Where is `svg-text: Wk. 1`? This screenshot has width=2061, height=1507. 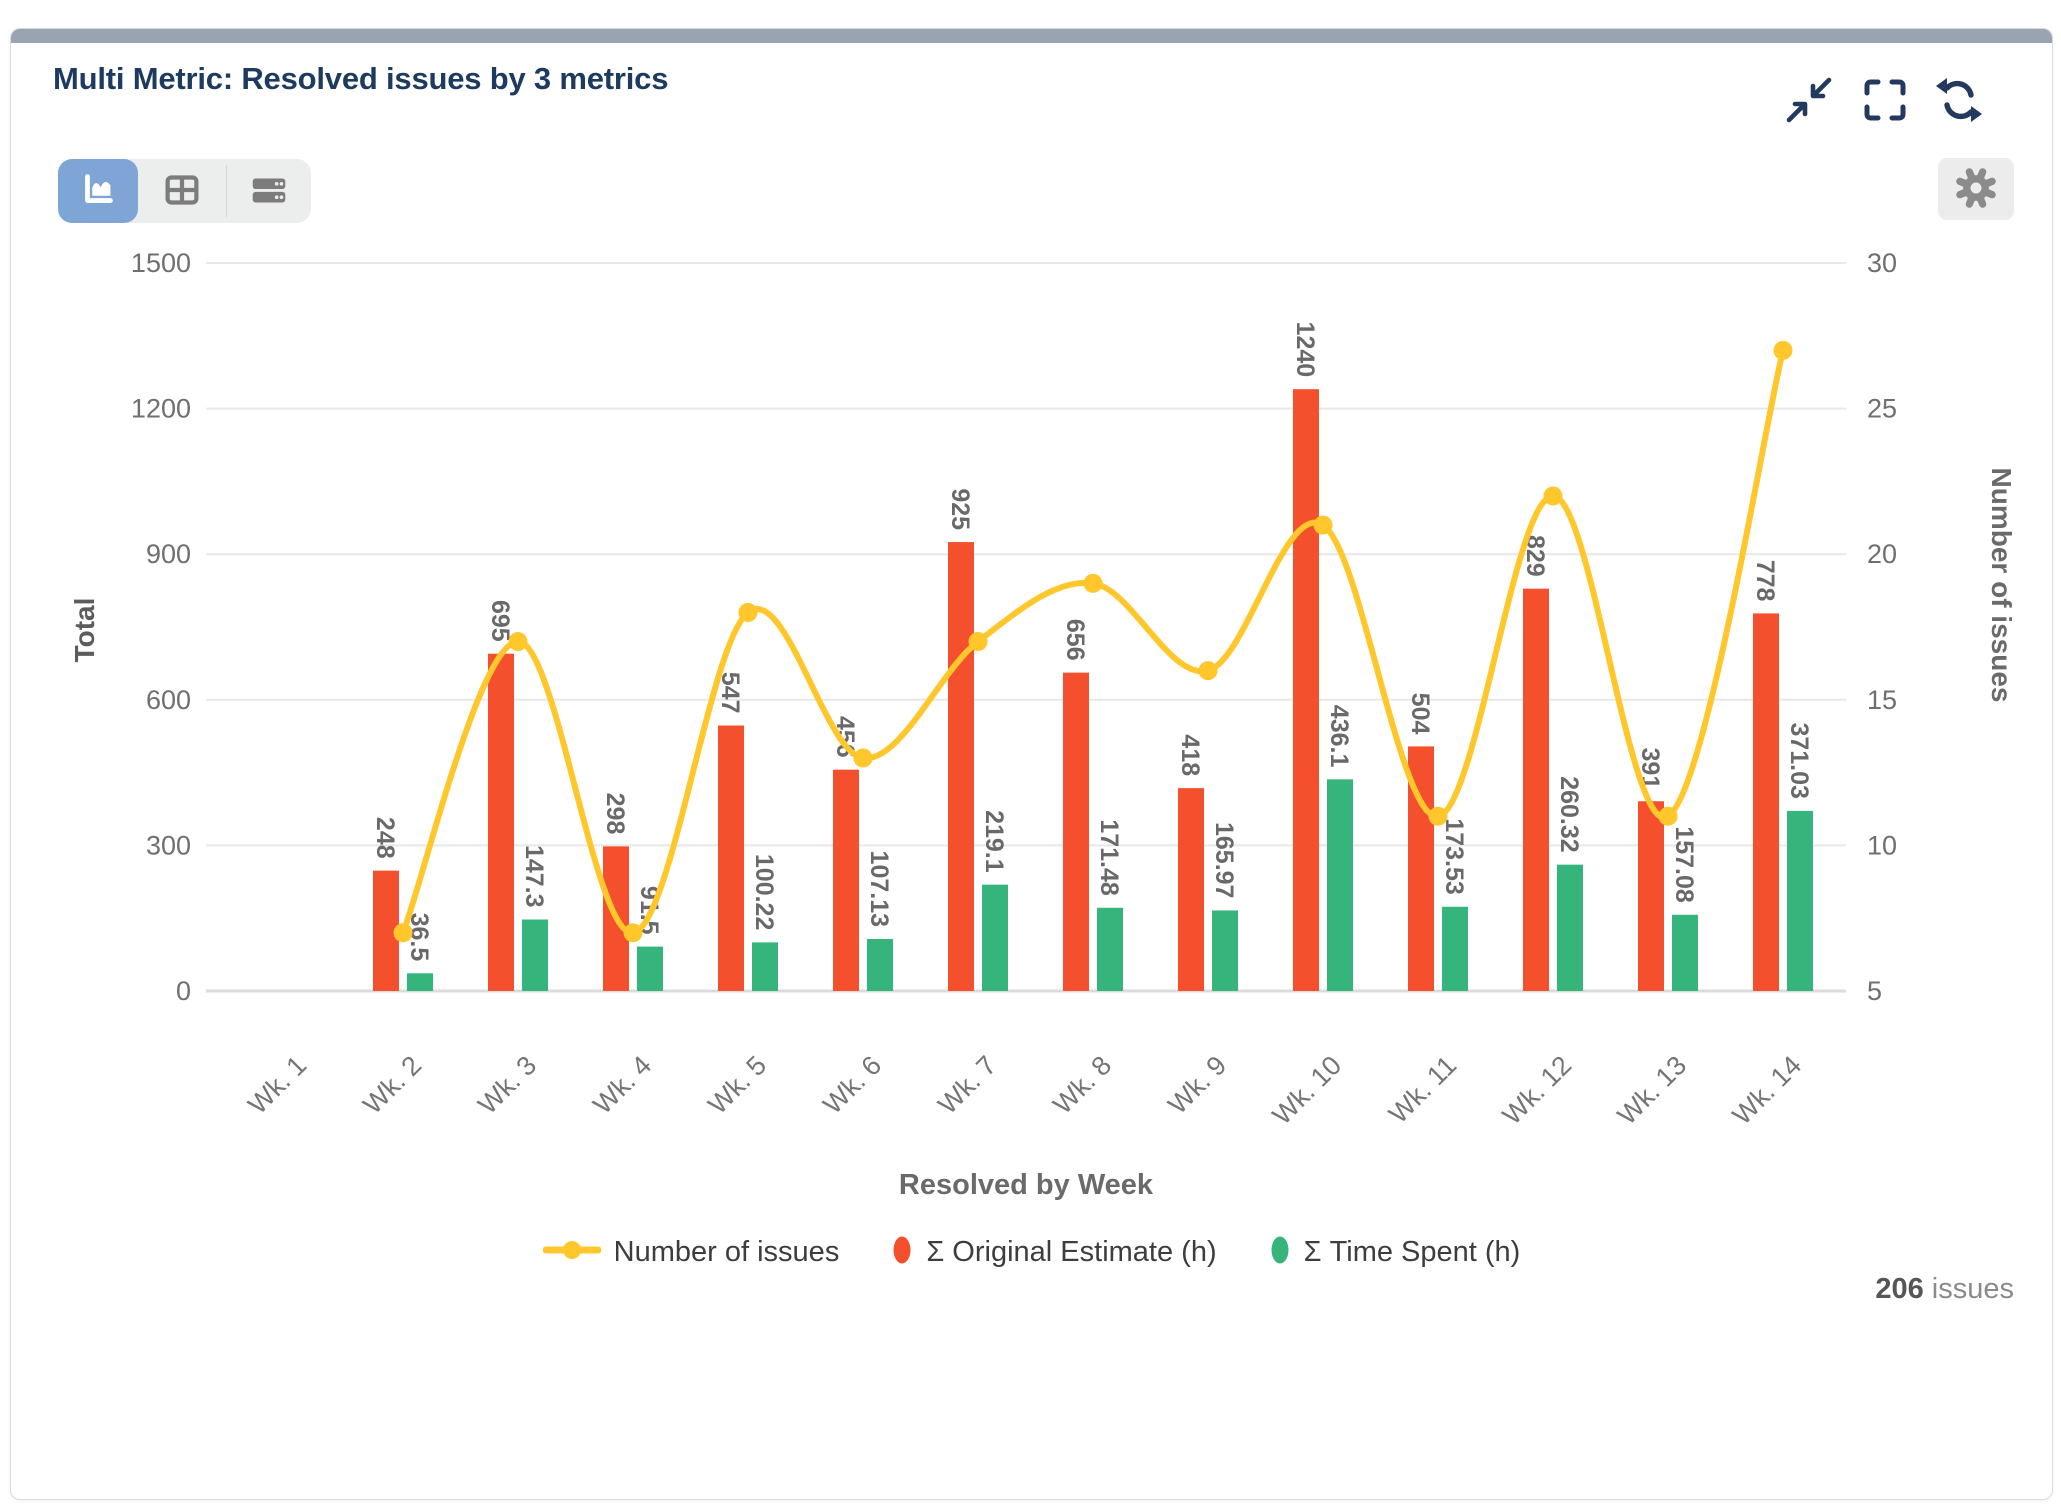
svg-text: Wk. 1 is located at coordinates (277, 1085).